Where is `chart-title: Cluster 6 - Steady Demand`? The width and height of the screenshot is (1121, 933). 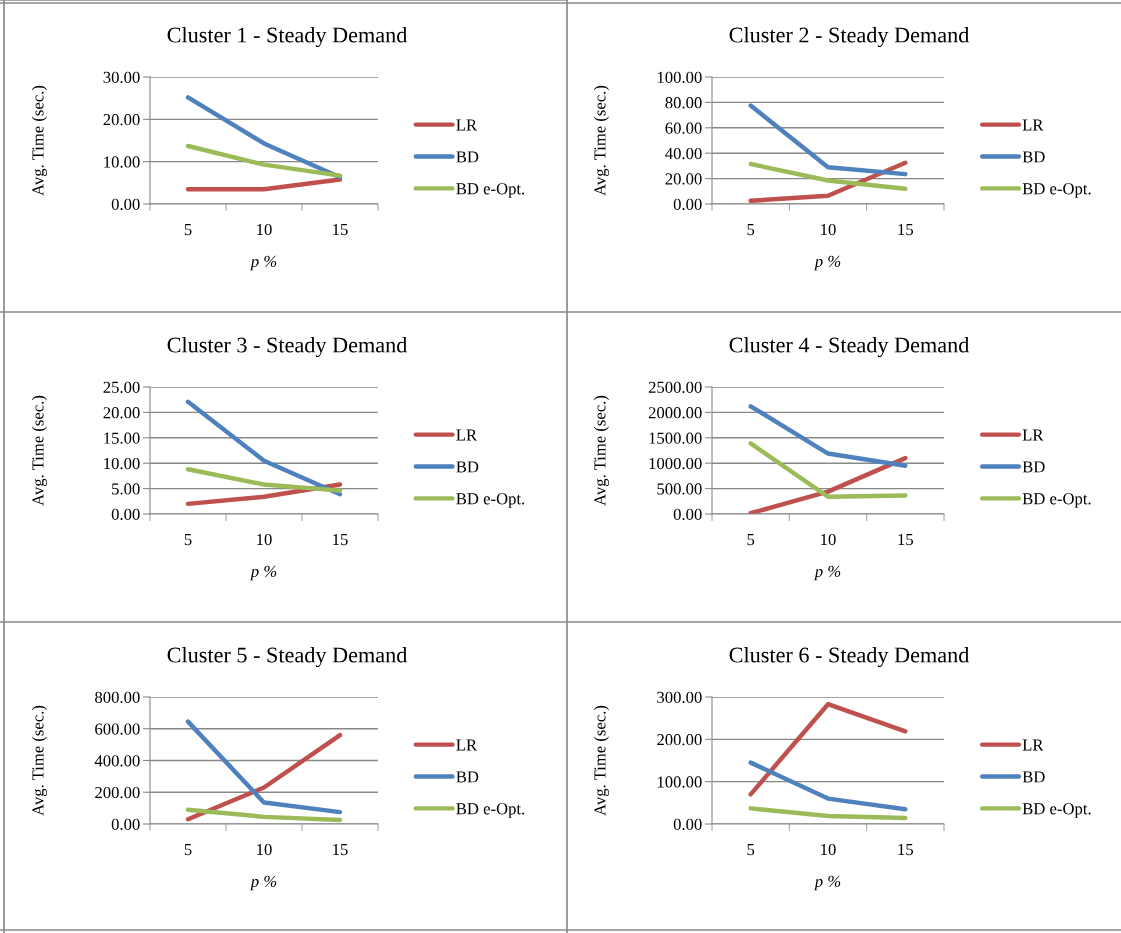
chart-title: Cluster 6 - Steady Demand is located at coordinates (849, 657).